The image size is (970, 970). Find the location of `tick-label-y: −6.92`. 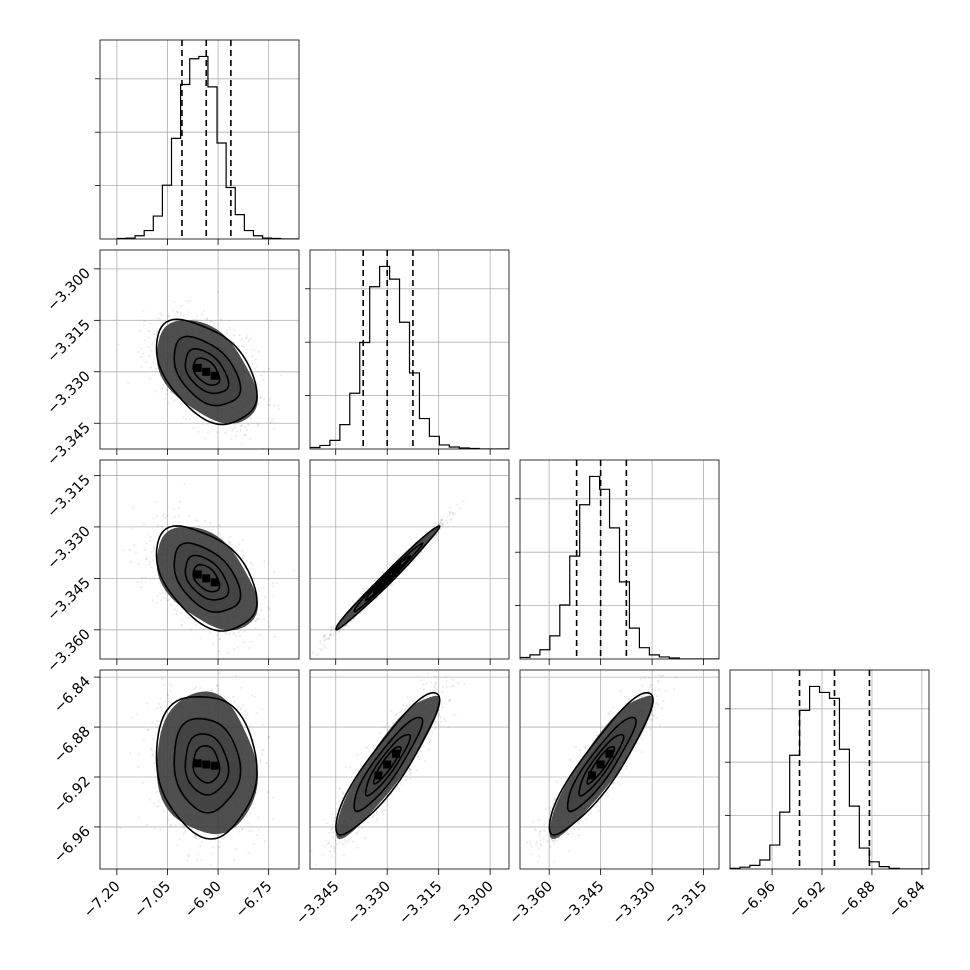

tick-label-y: −6.92 is located at coordinates (72, 795).